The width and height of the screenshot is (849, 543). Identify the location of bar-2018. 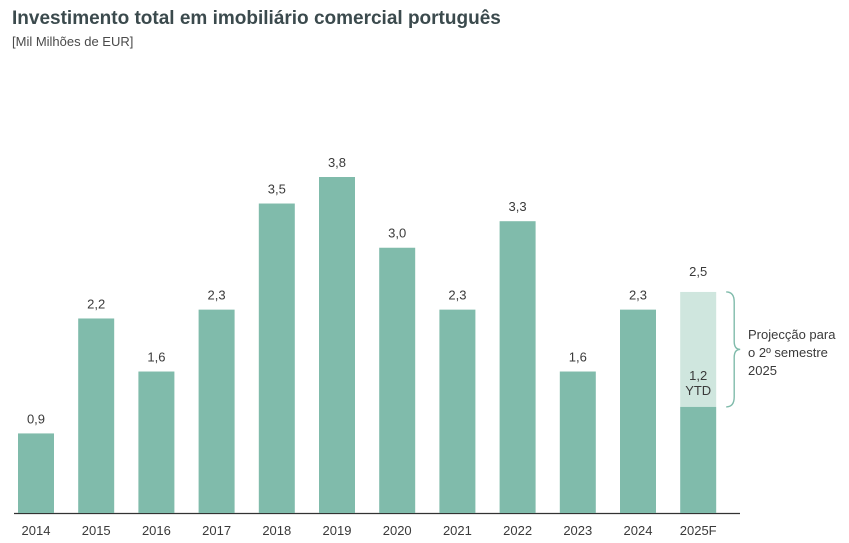
(276, 358).